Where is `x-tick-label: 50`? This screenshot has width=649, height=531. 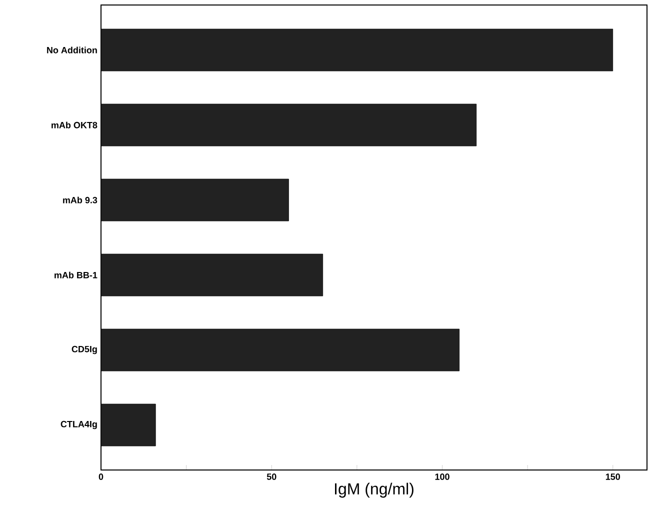
x-tick-label: 50 is located at coordinates (271, 477).